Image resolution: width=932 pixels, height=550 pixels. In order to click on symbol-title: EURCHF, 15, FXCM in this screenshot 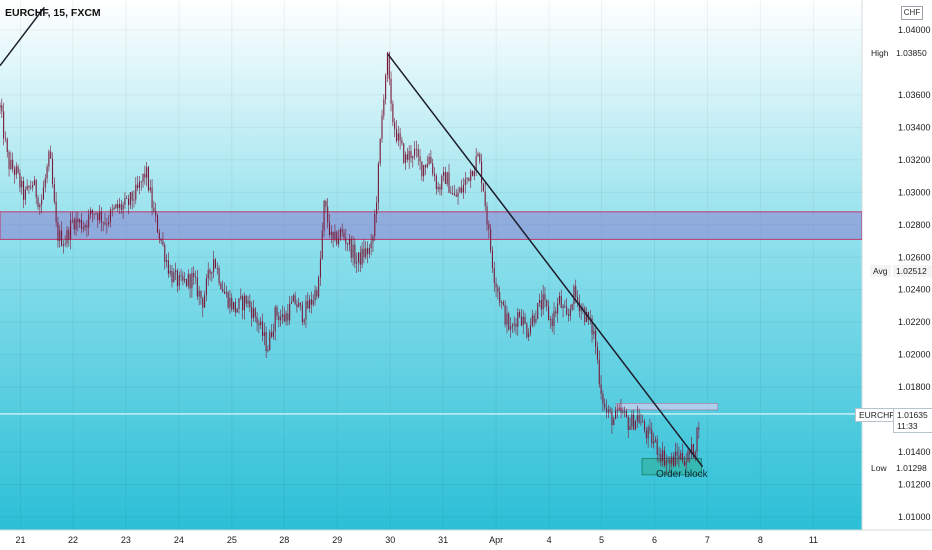, I will do `click(53, 13)`.